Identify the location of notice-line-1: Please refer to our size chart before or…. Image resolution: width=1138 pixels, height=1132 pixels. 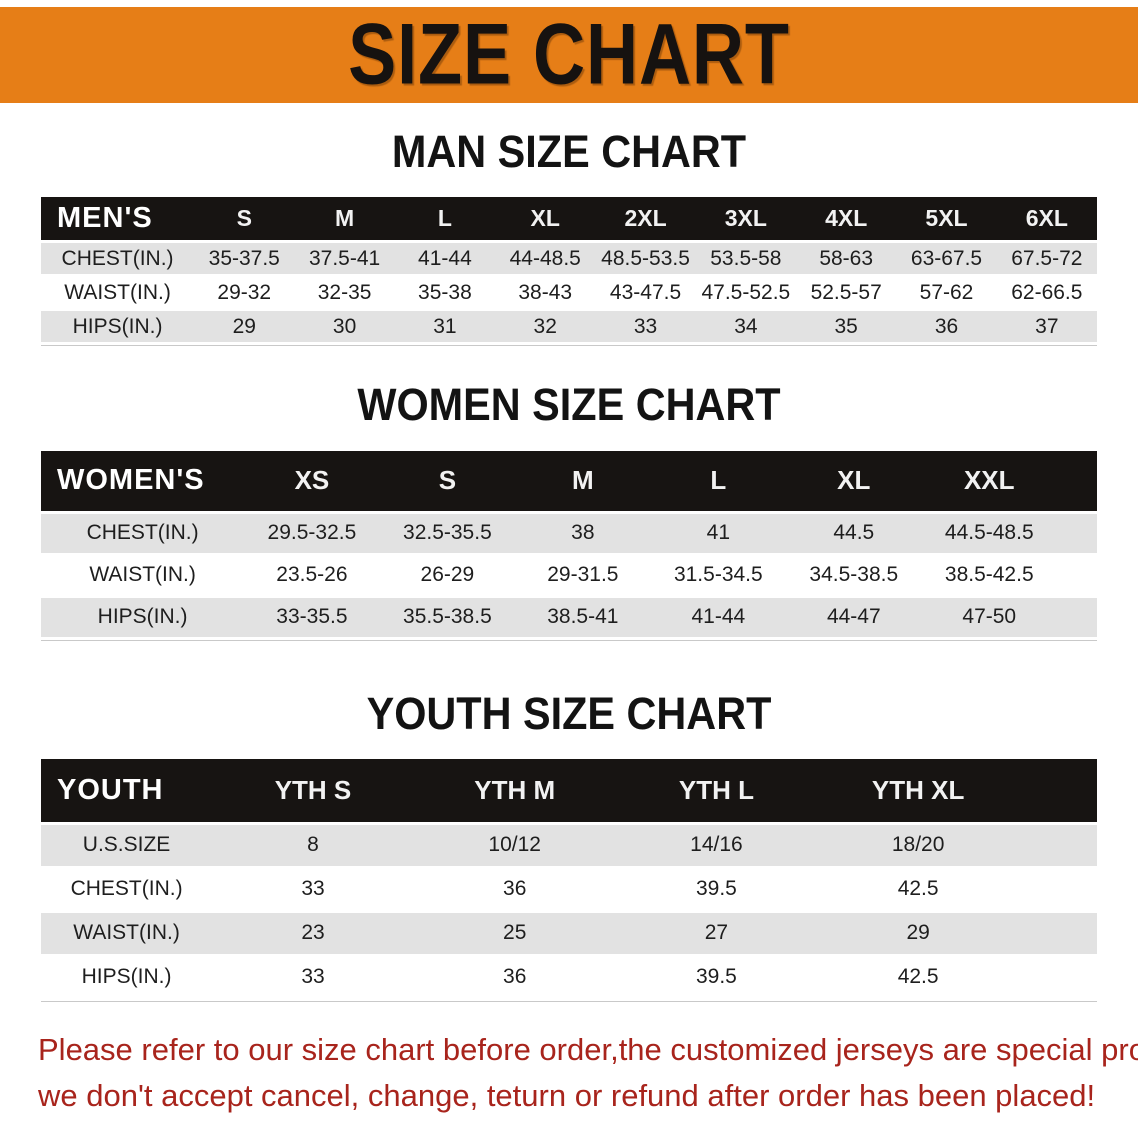
(588, 1049).